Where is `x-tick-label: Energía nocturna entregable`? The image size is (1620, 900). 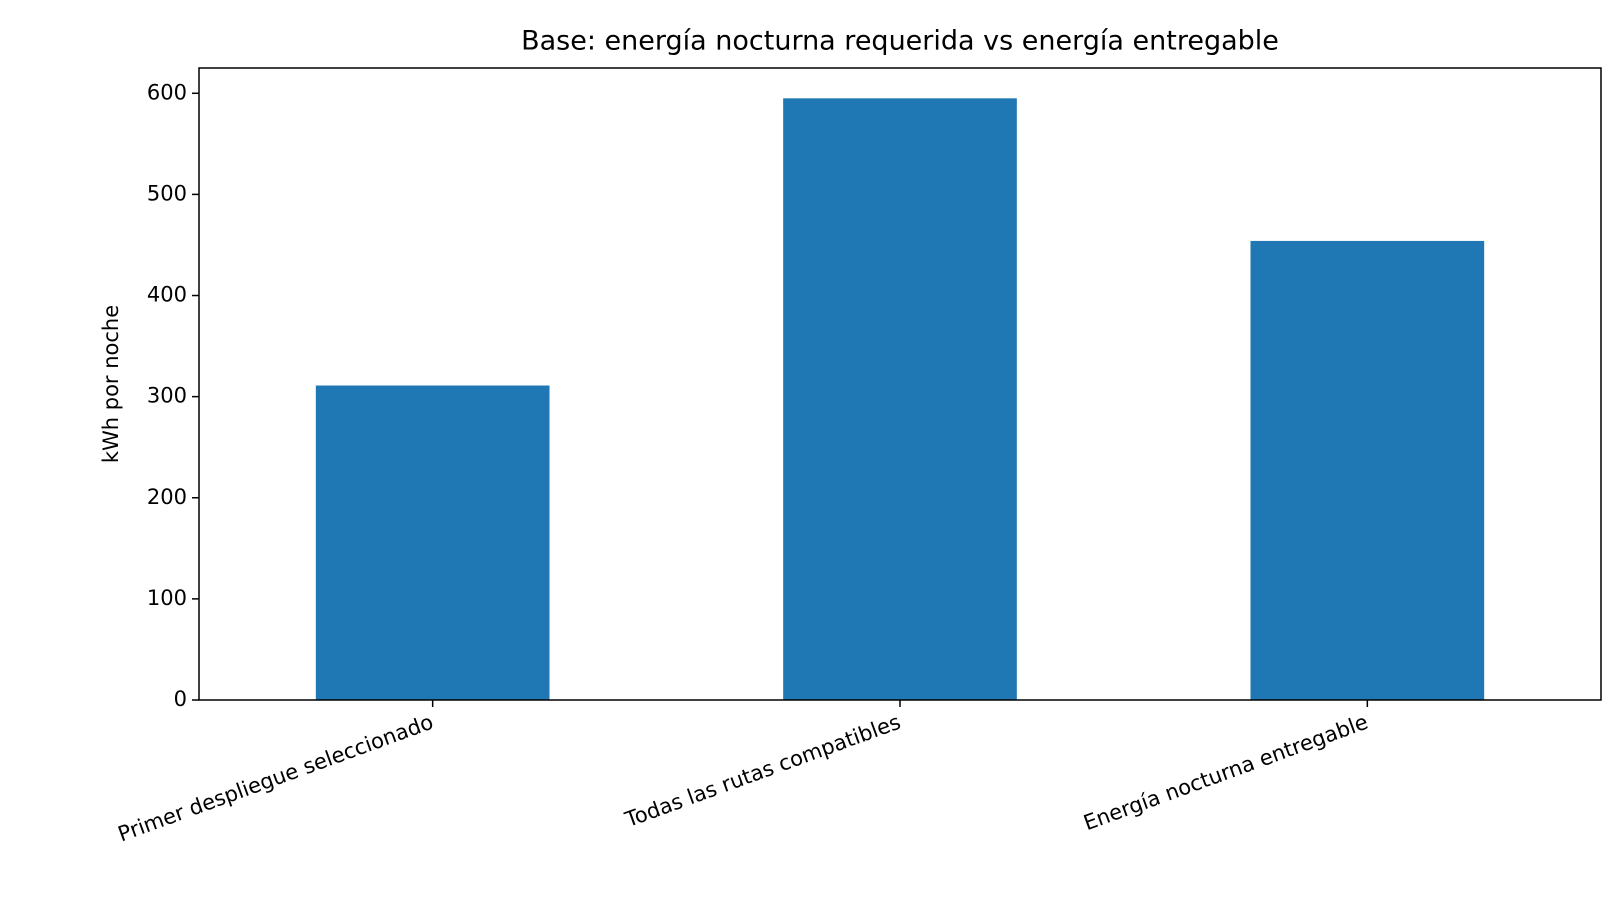 x-tick-label: Energía nocturna entregable is located at coordinates (1225, 772).